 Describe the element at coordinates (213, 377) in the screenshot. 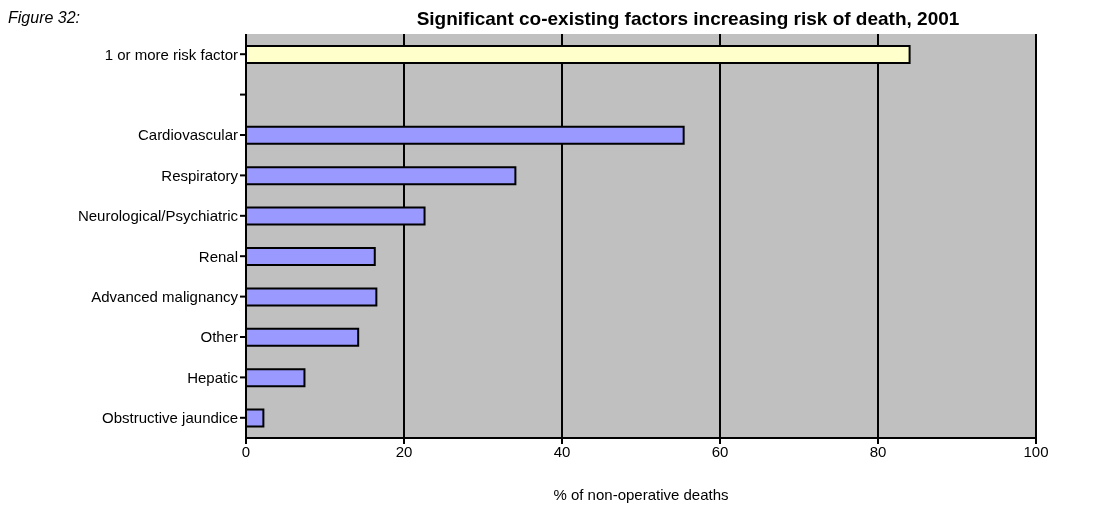

I see `y-tick-label: Hepatic` at that location.